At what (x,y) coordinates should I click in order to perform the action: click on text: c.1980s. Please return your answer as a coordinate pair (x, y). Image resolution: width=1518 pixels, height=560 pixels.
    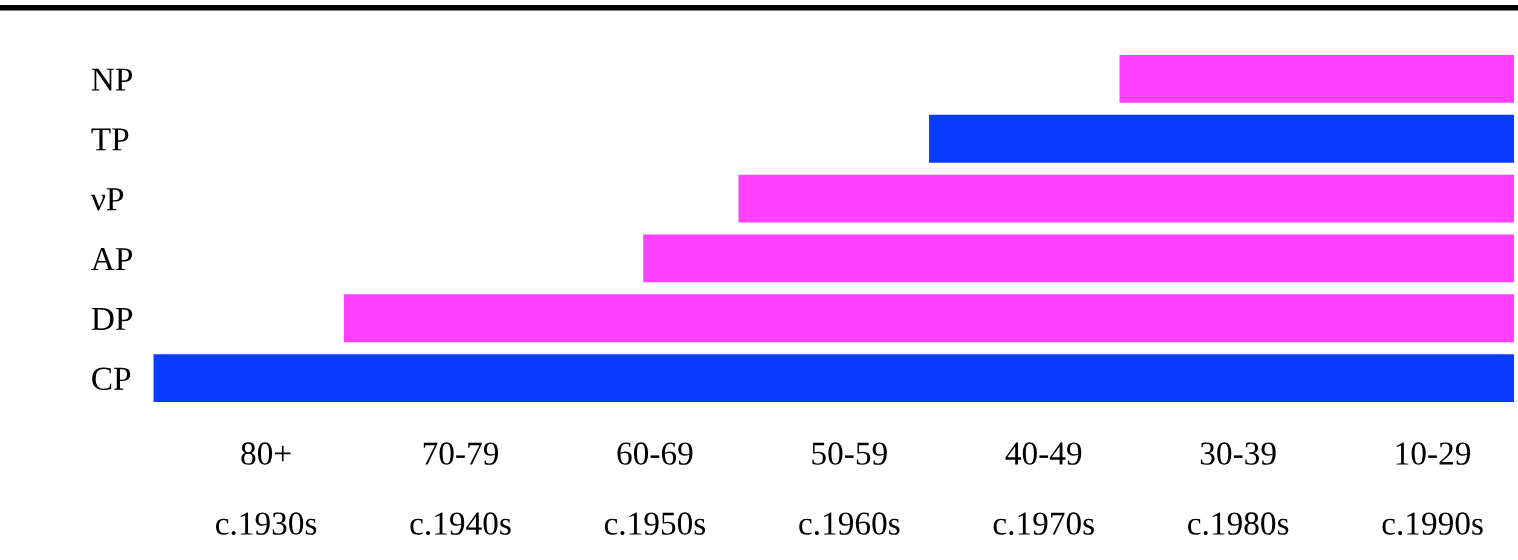
    Looking at the image, I should click on (1238, 523).